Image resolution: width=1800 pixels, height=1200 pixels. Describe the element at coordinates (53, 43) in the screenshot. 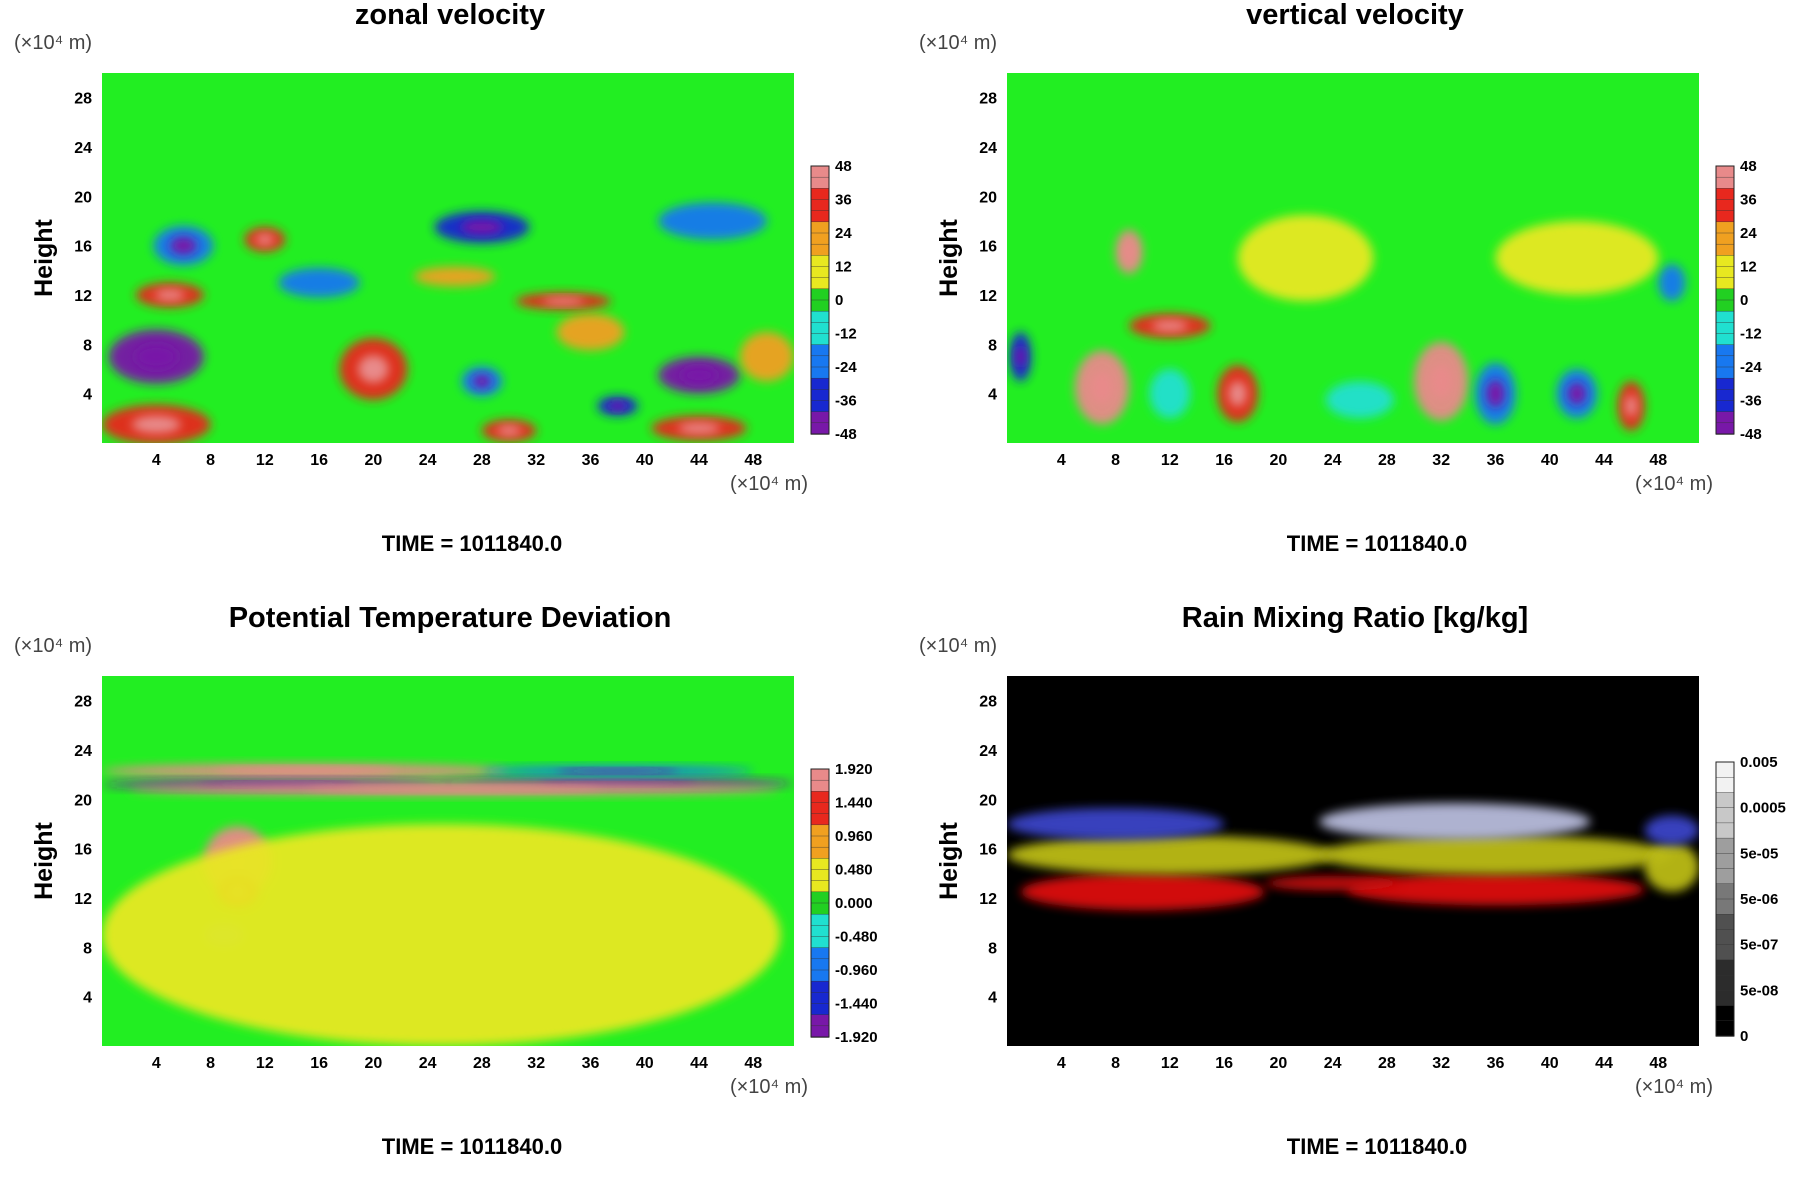

I see `y-axis-unit: (×10⁴ m)` at that location.